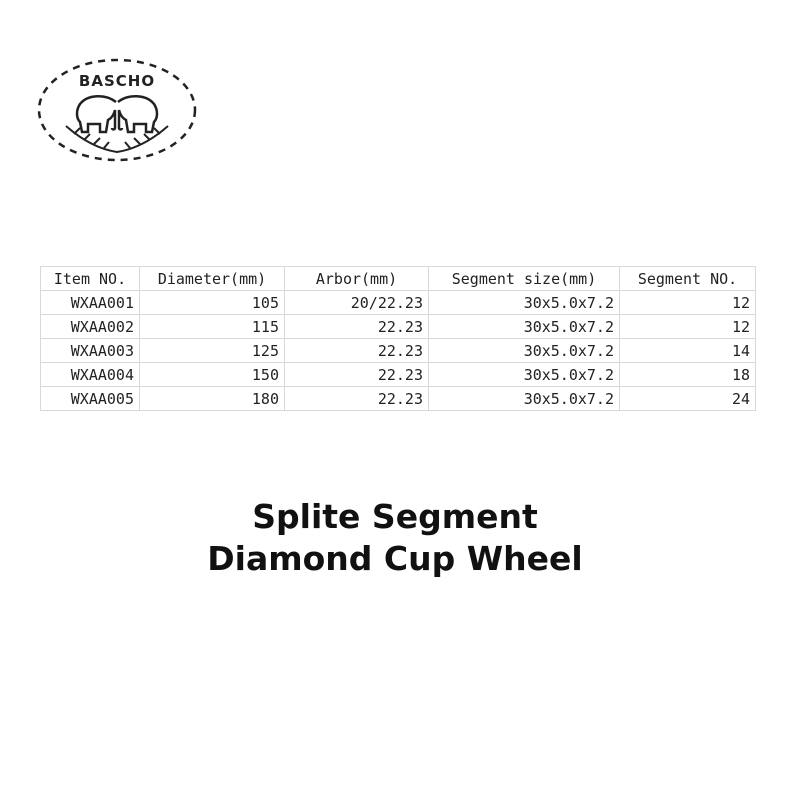 This screenshot has height=790, width=790. I want to click on table-row: WXAA001 105 20/22.23 30x5.0x7.2 12, so click(398, 302).